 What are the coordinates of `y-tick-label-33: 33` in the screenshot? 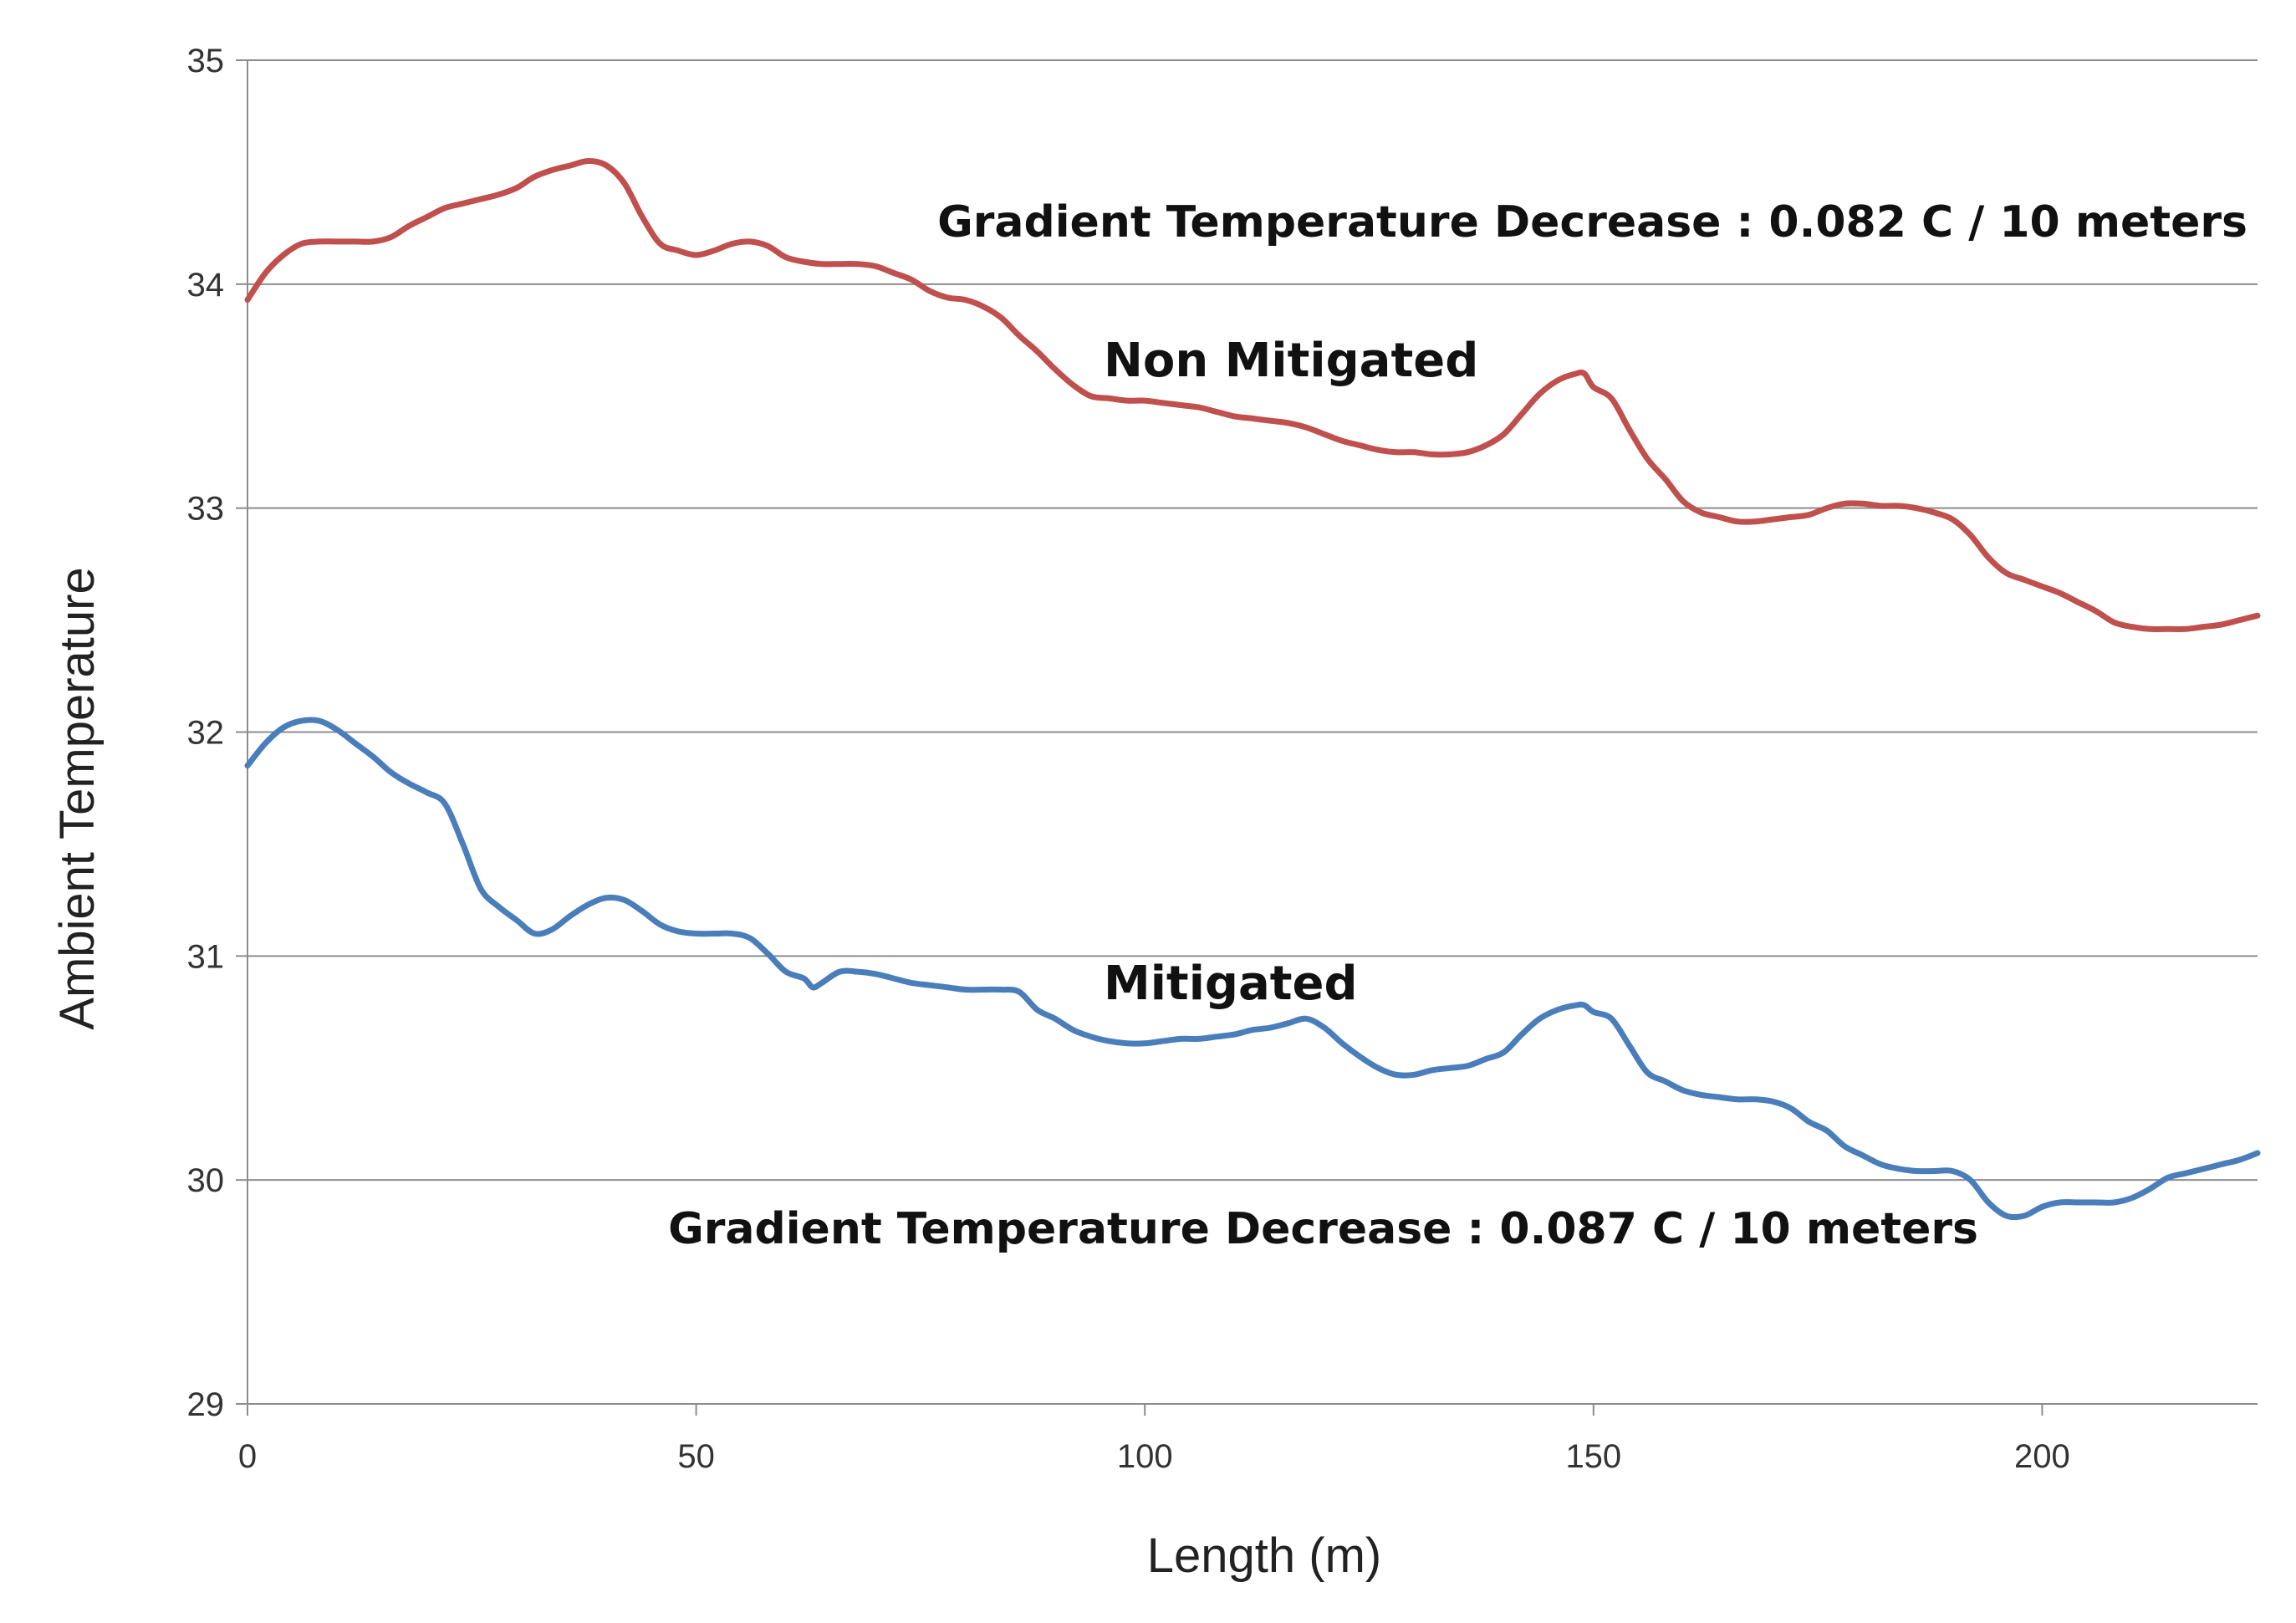 It's located at (206, 509).